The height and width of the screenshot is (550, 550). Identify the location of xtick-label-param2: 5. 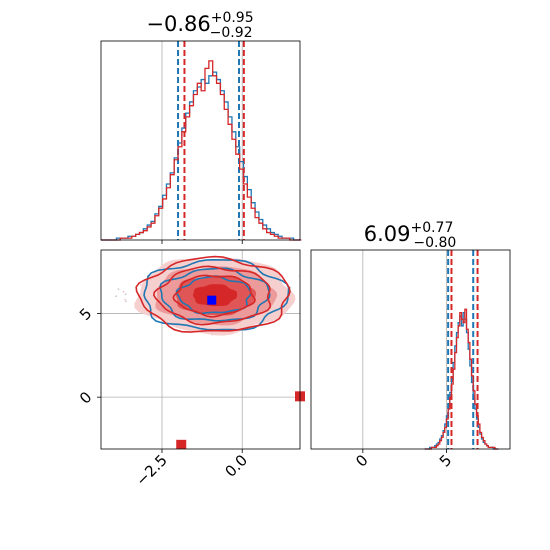
(445, 460).